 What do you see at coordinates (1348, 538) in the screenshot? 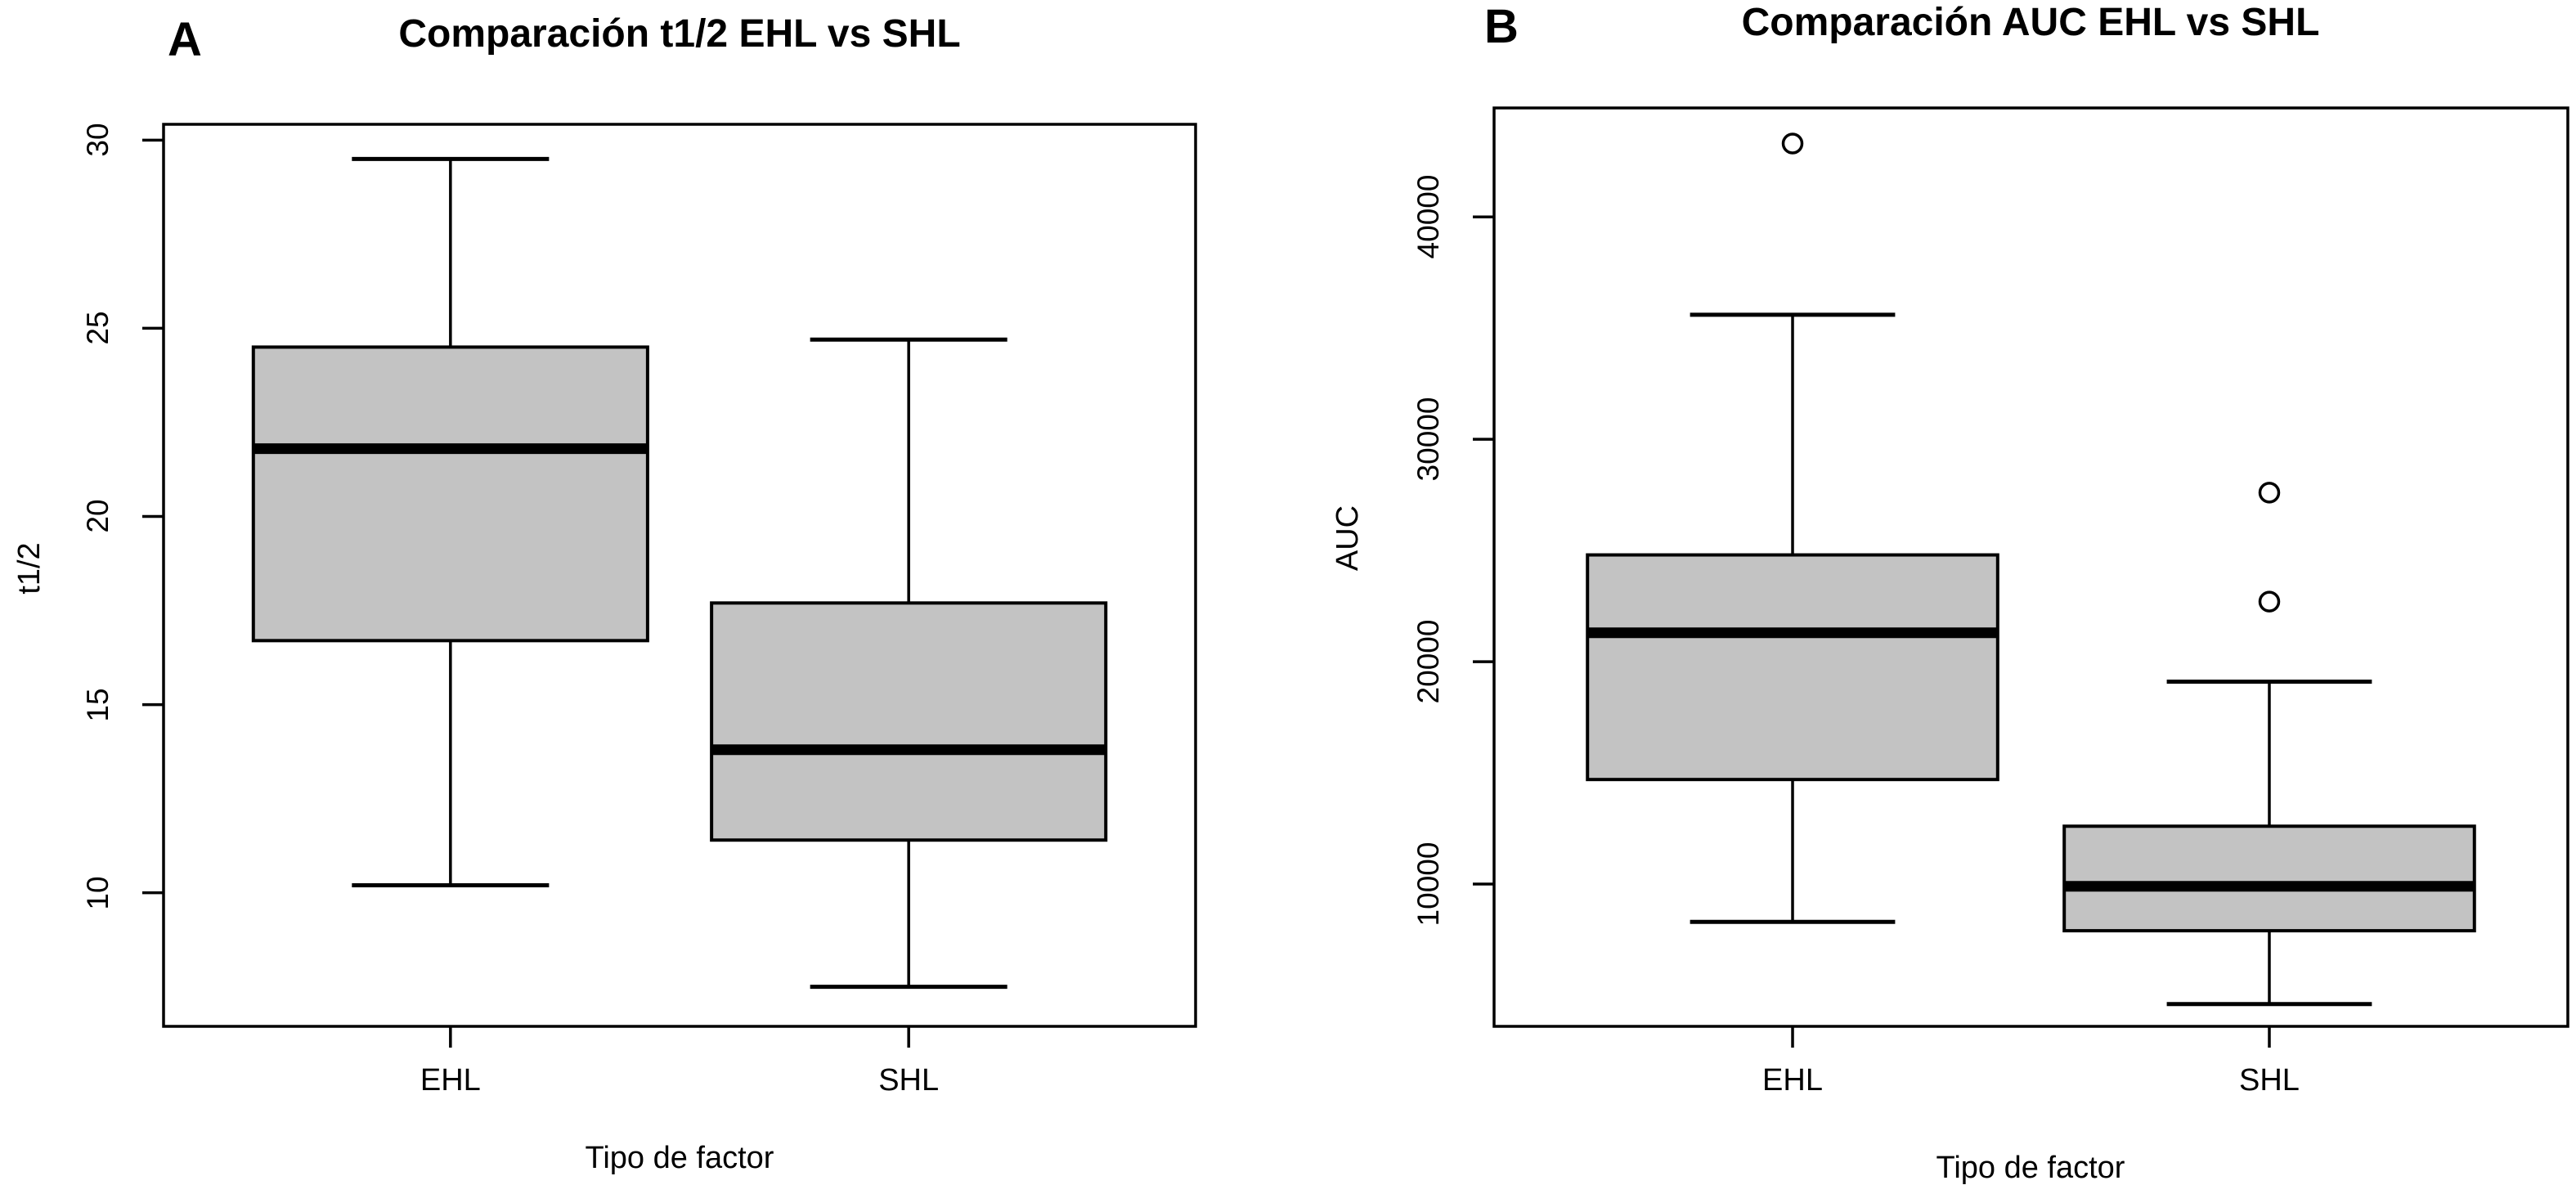
I see `panel-b-y-axis-label: AUC` at bounding box center [1348, 538].